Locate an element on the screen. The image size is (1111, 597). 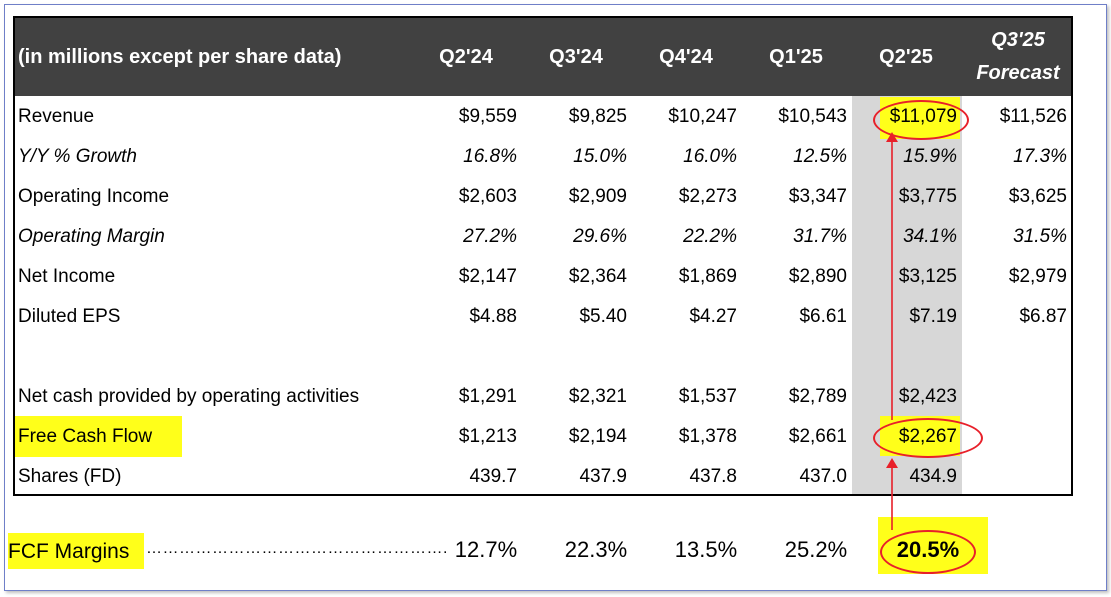
table-header is located at coordinates (543, 56).